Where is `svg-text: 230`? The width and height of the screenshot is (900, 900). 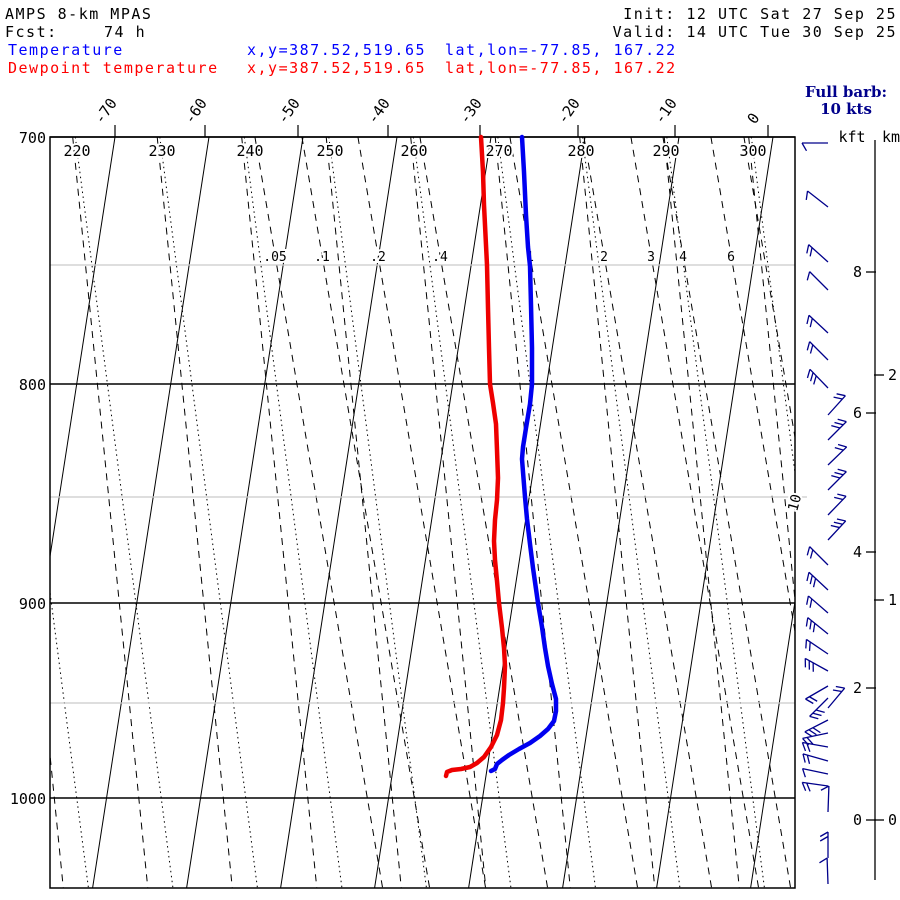 svg-text: 230 is located at coordinates (161, 151).